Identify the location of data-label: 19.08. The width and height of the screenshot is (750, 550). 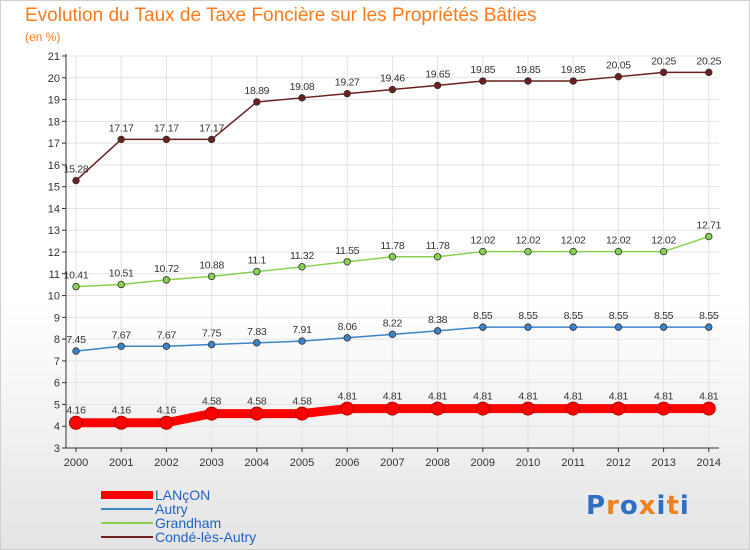
(302, 87).